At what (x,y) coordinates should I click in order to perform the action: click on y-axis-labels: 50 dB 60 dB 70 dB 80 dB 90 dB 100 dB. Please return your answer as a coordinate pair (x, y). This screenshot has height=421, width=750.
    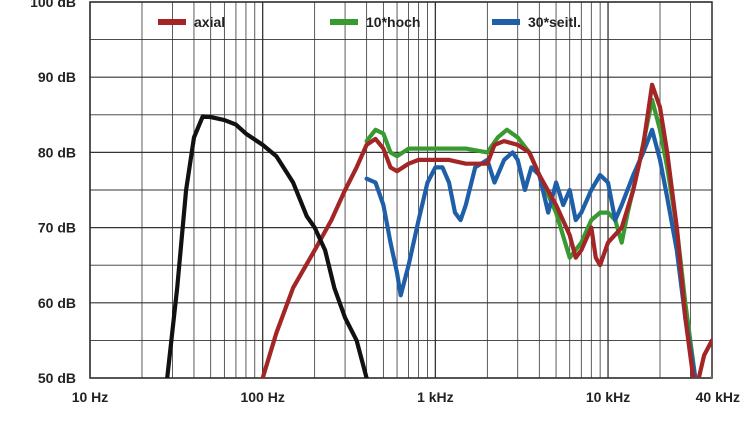
    Looking at the image, I should click on (53, 193).